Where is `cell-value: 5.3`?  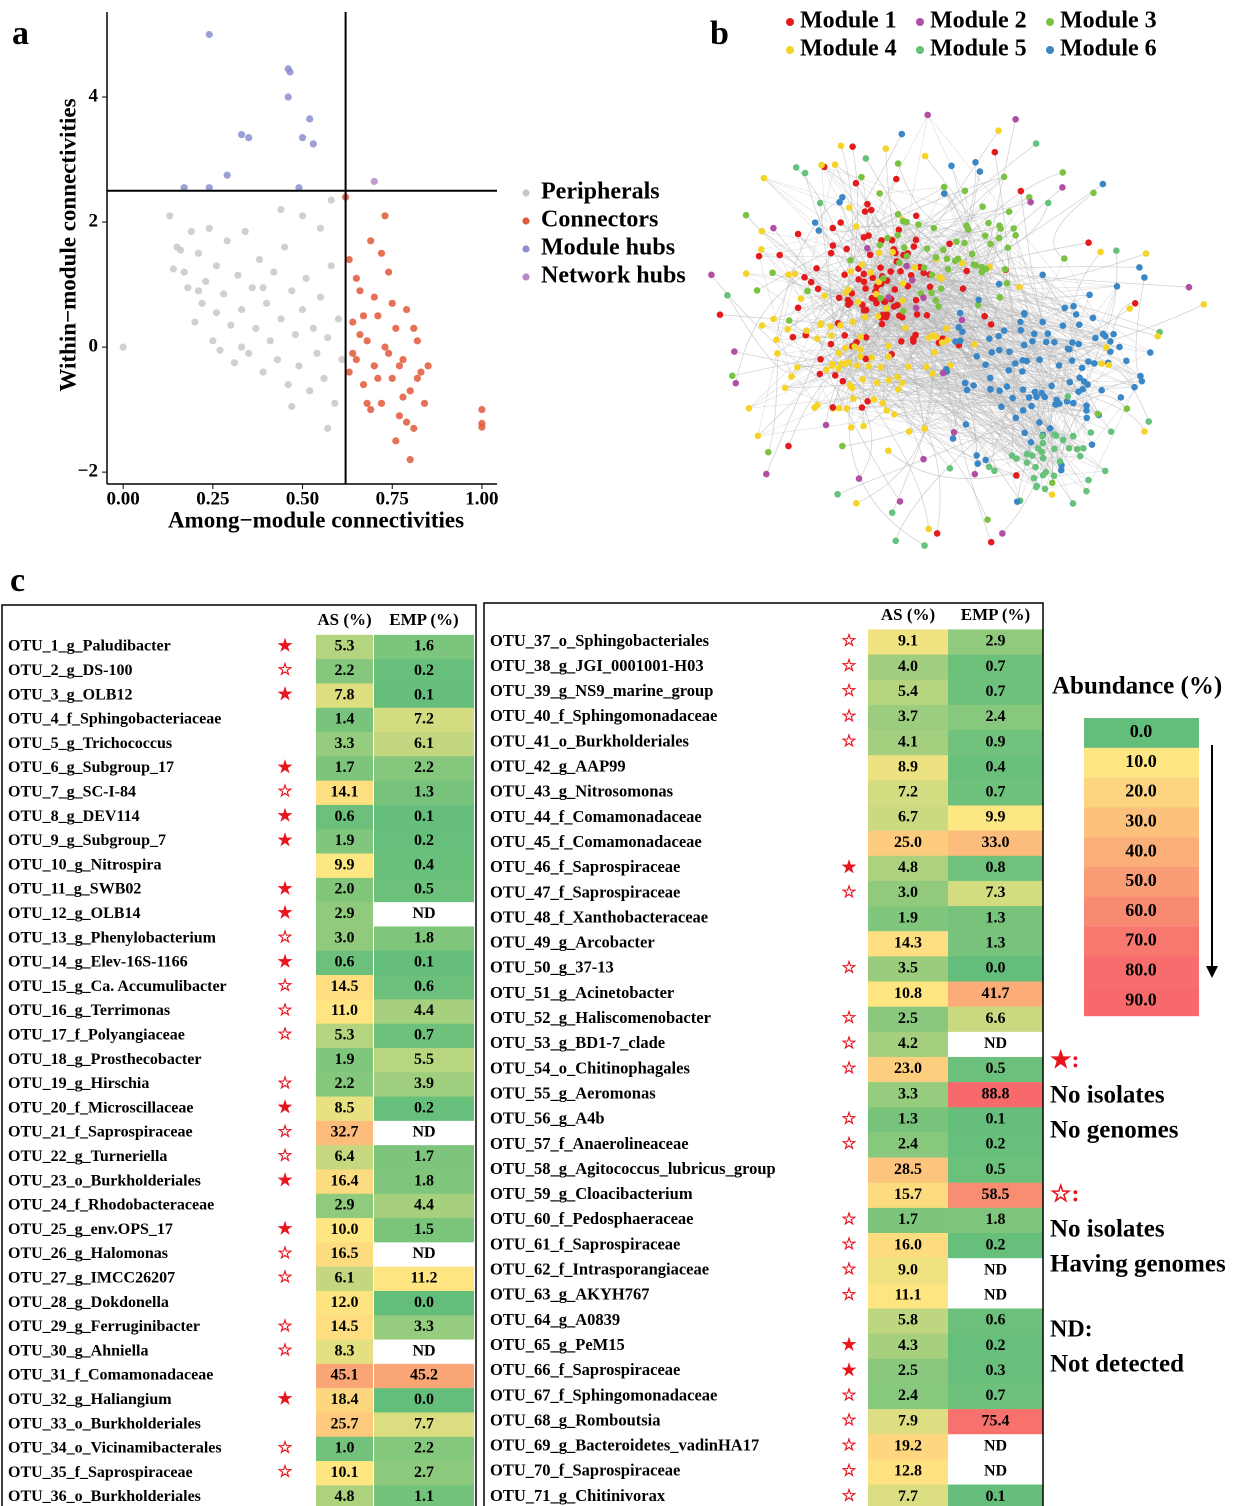
cell-value: 5.3 is located at coordinates (345, 1034).